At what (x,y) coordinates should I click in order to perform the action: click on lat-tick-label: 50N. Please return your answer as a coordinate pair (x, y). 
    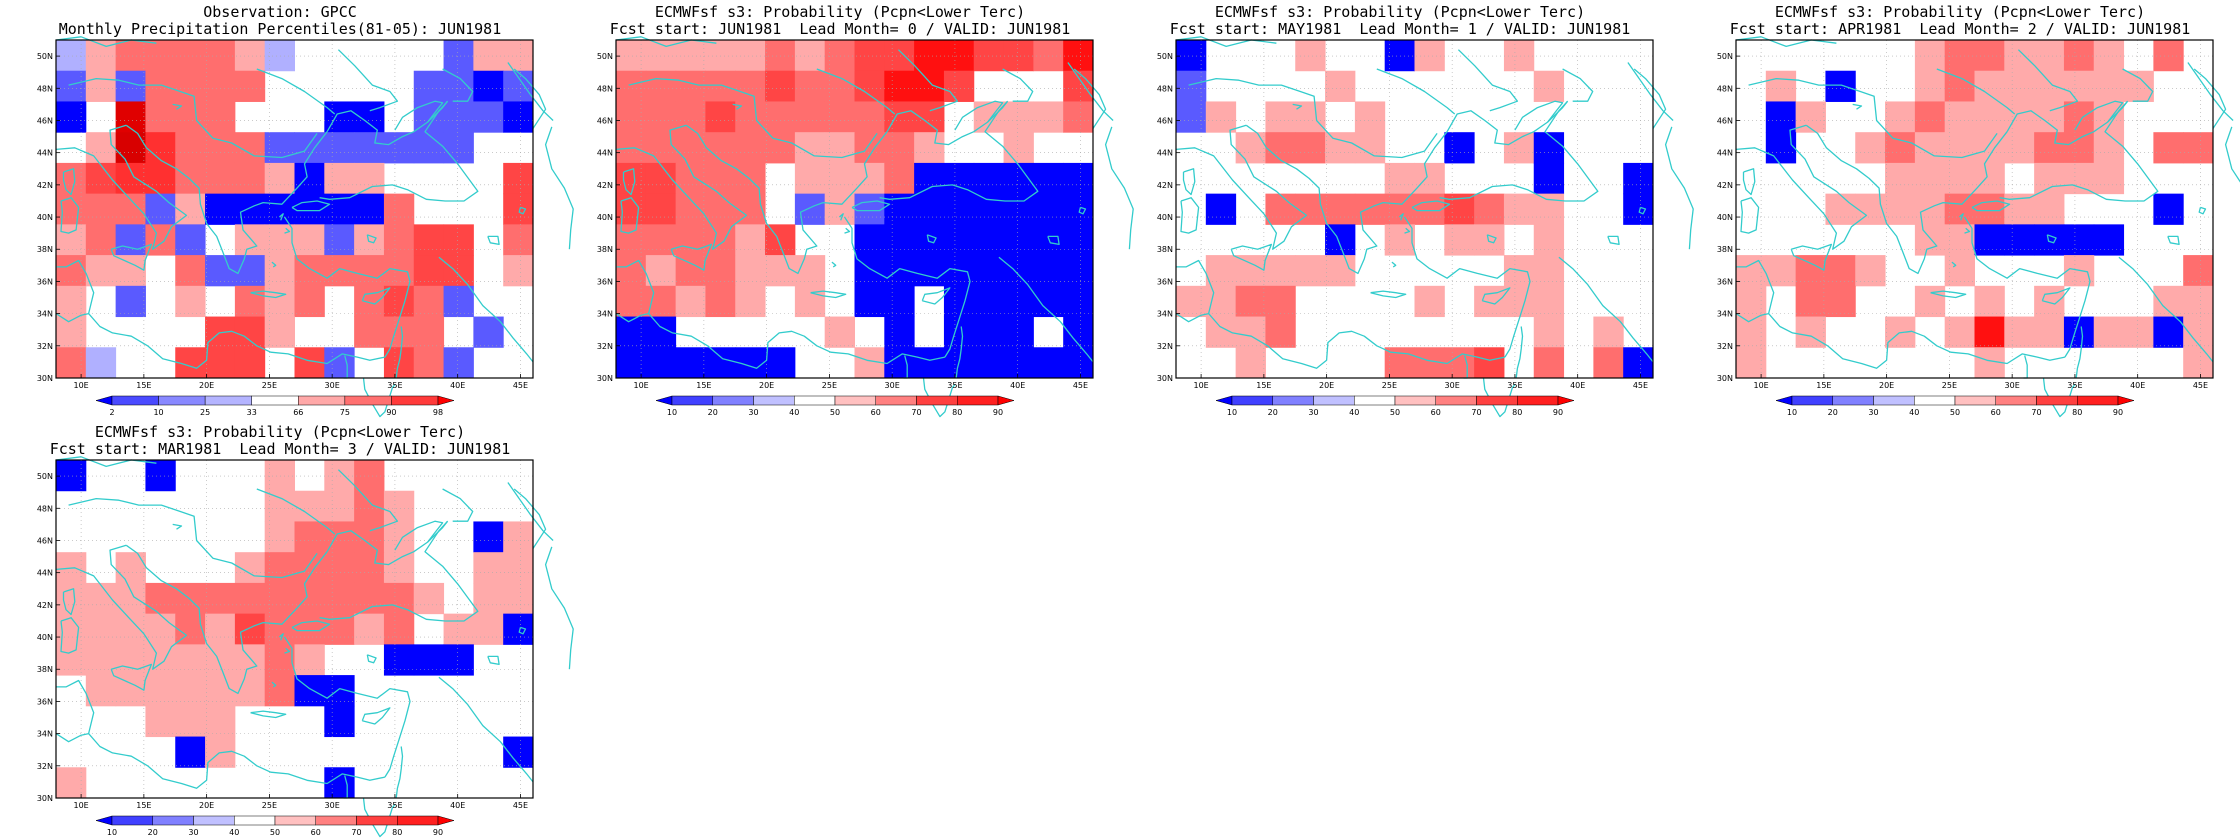
    Looking at the image, I should click on (45, 476).